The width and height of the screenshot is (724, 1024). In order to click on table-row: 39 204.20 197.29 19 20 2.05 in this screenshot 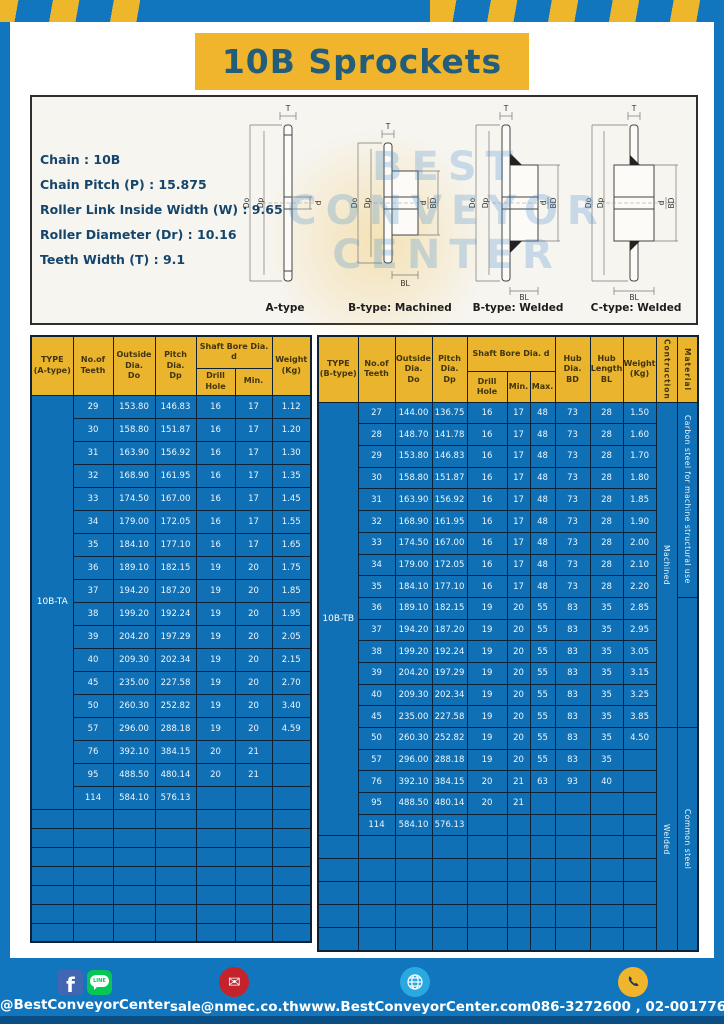, I will do `click(171, 636)`.